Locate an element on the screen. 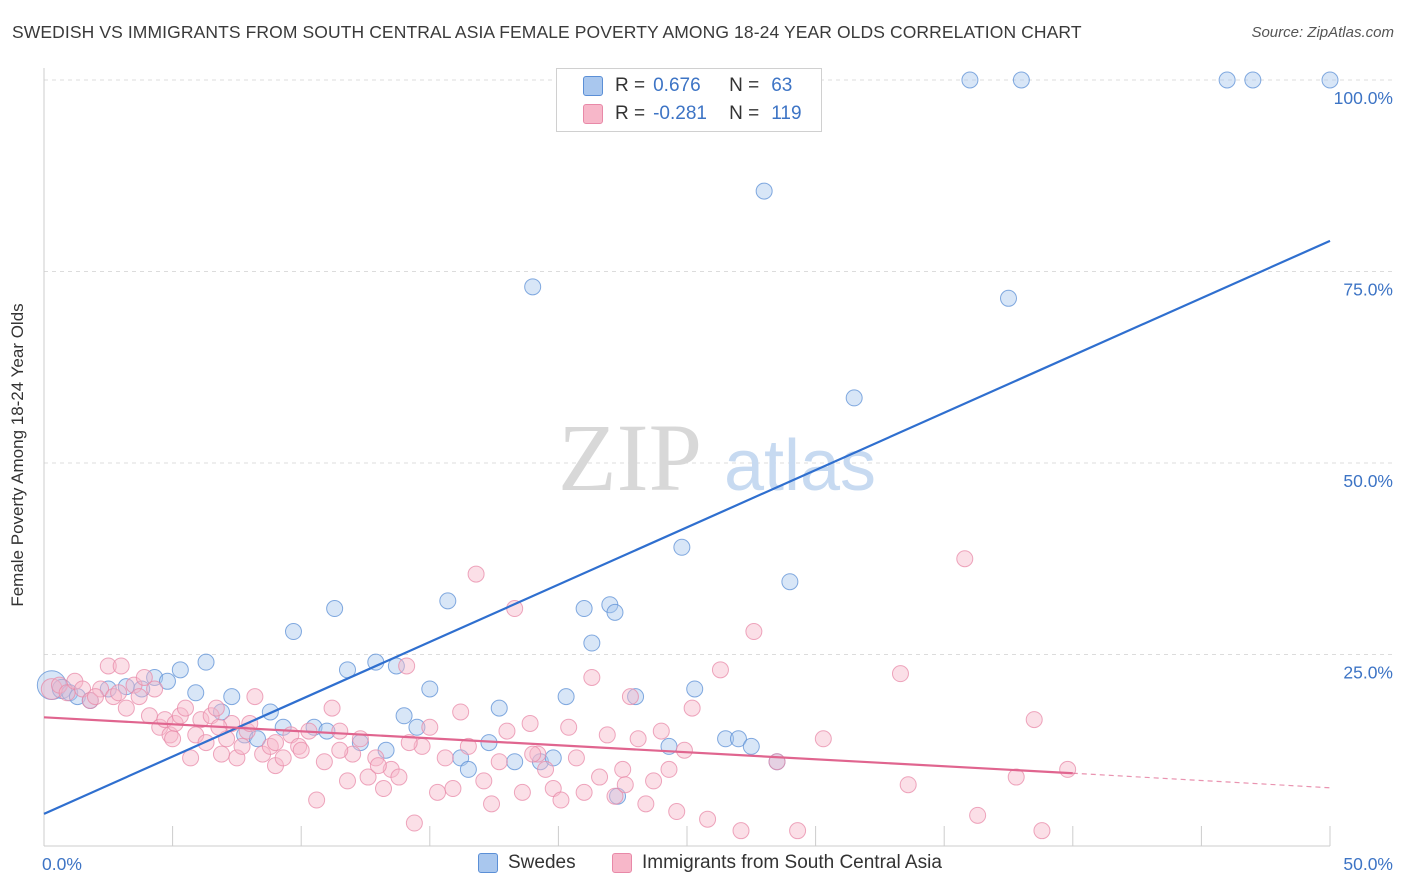 This screenshot has height=892, width=1406. stats-swatch-immigrants is located at coordinates (593, 114).